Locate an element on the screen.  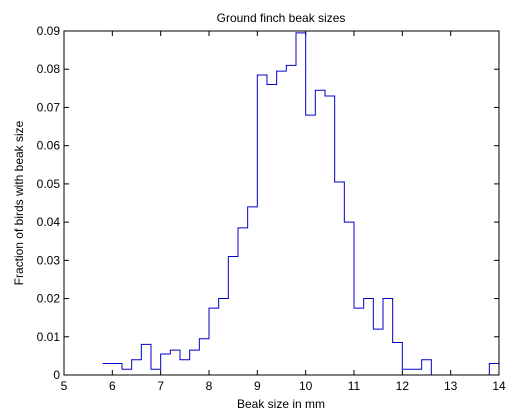
x-tick-labels: 5 6 7 8 9 10 11 12 13 14 is located at coordinates (283, 386).